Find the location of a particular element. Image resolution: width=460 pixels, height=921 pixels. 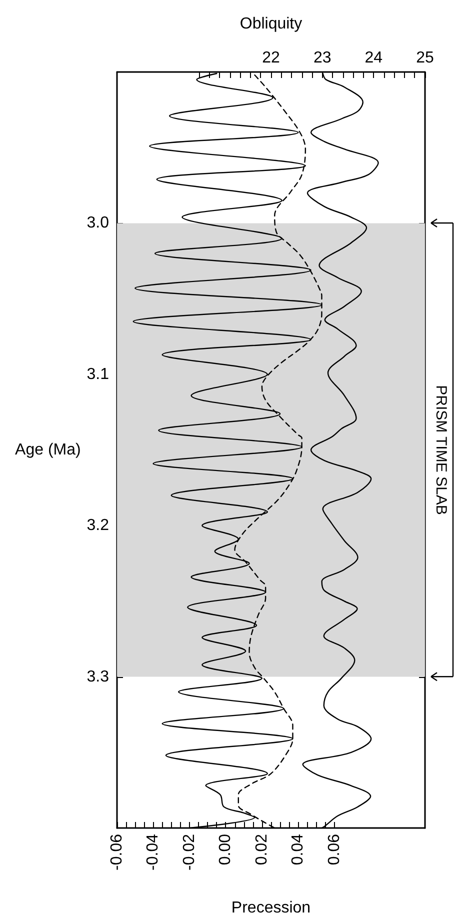

x2-tick-label: 24 is located at coordinates (373, 58).